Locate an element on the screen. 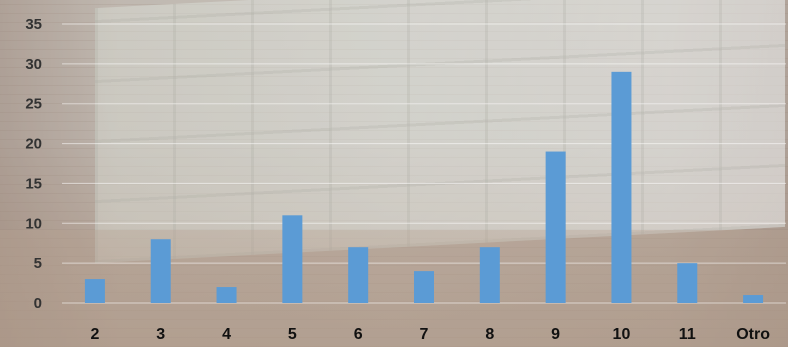 This screenshot has width=788, height=347. x-tick-label: 4 is located at coordinates (226, 334).